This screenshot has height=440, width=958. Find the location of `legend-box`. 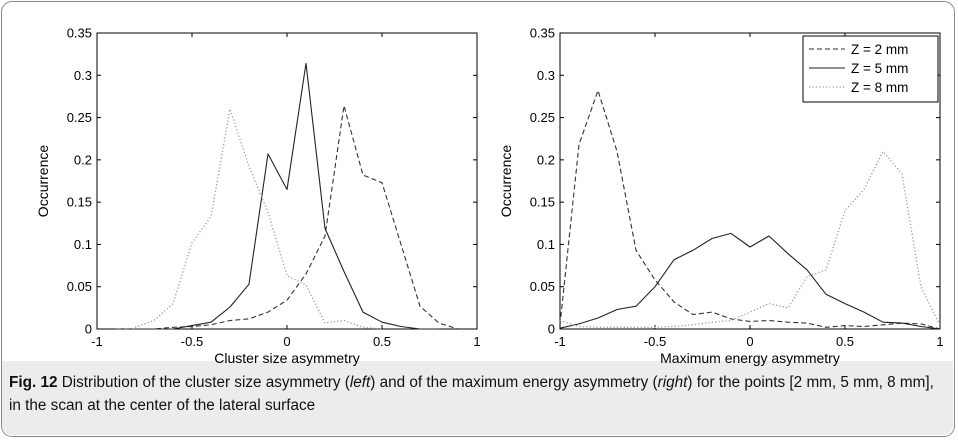

legend-box is located at coordinates (870, 69).